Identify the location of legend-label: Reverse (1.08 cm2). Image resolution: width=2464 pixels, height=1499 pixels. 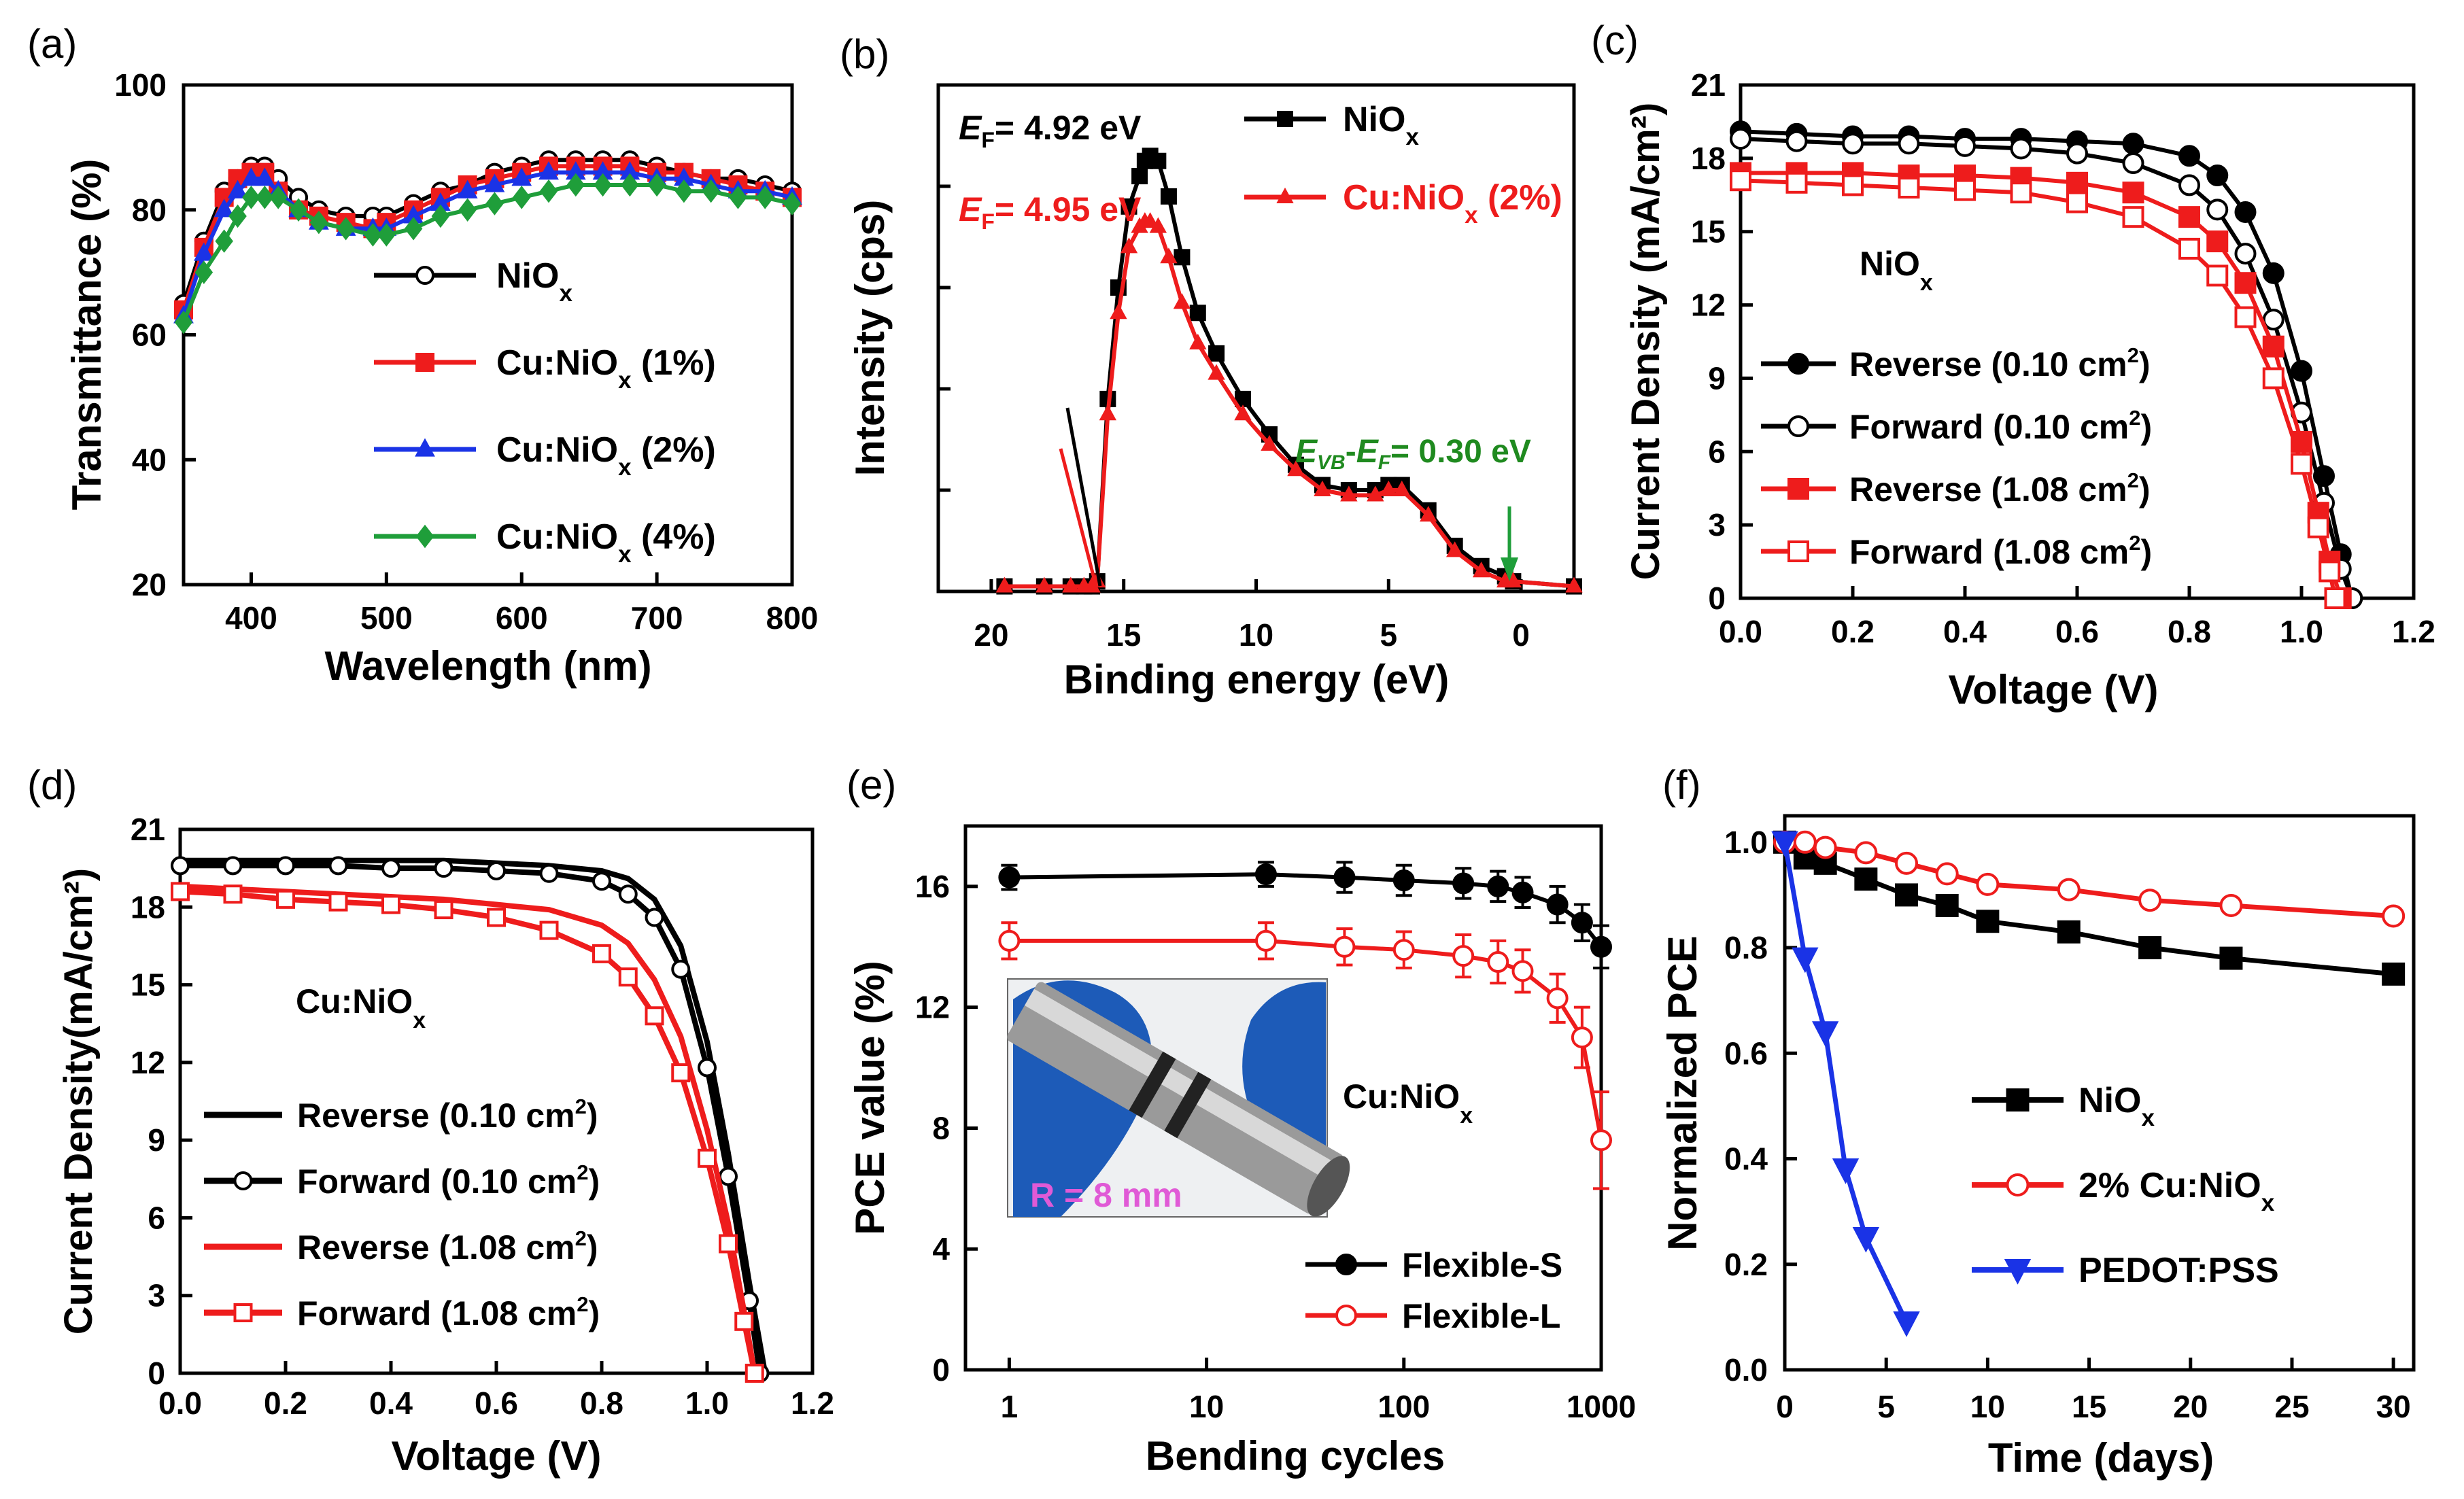
(447, 1246).